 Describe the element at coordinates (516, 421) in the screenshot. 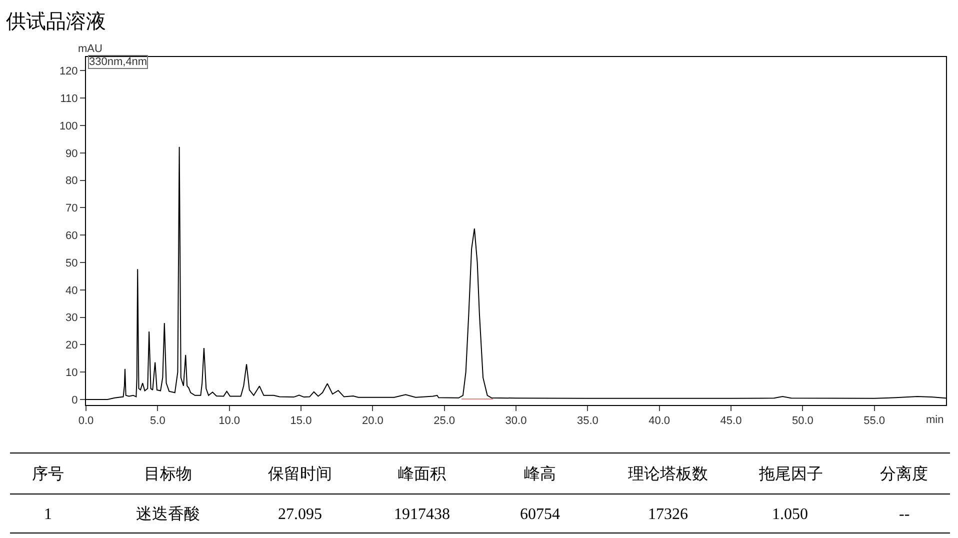

I see `x-tick-label: 30.0` at that location.